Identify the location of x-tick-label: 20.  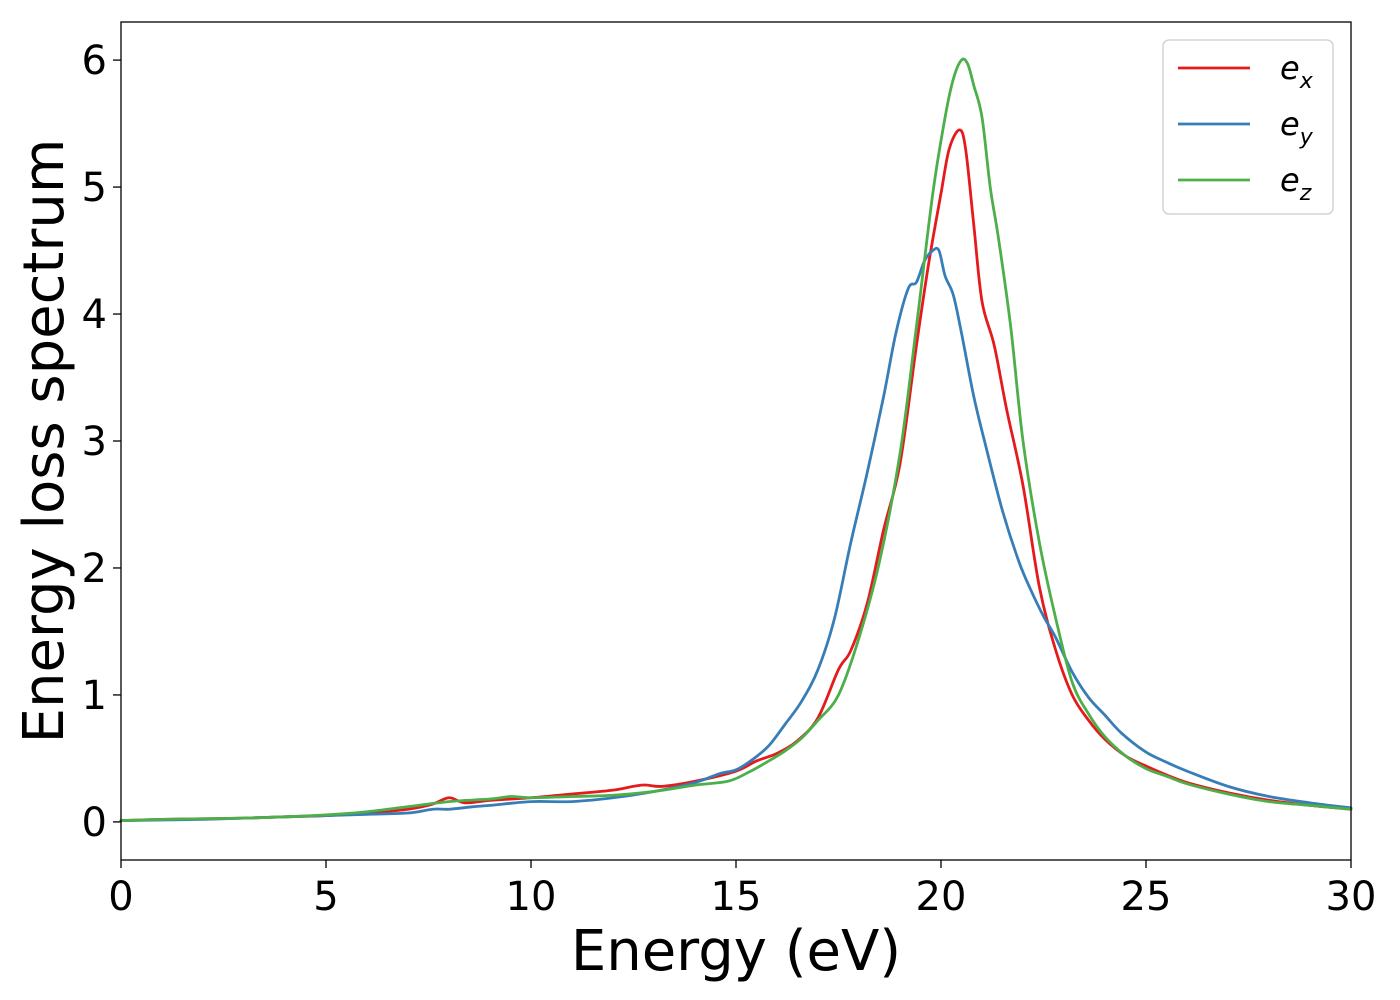
(941, 897).